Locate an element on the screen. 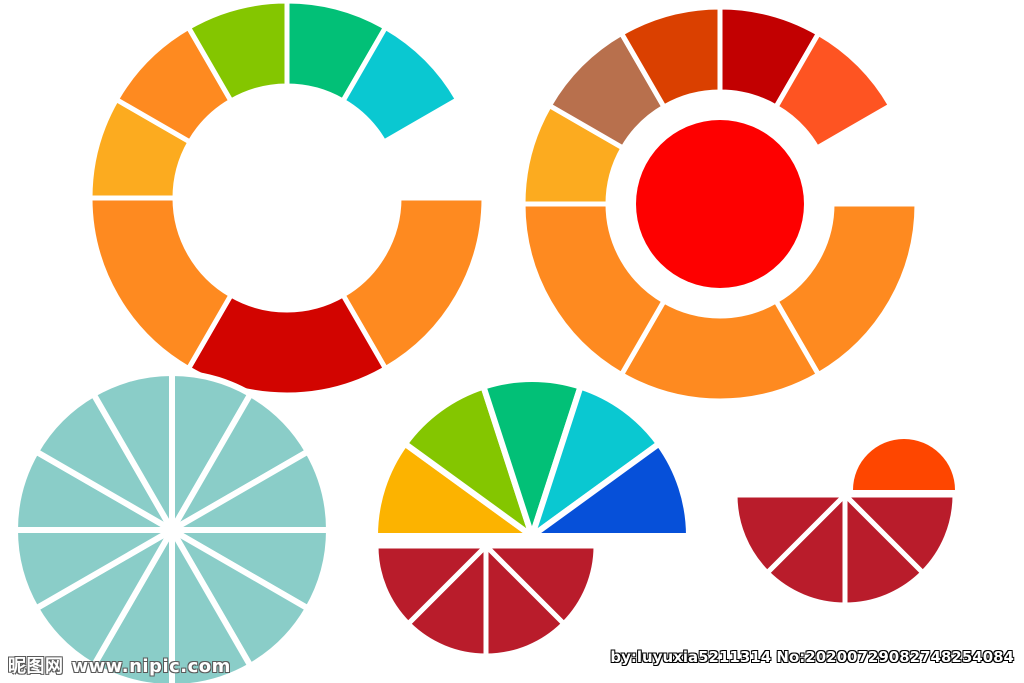 Image resolution: width=1024 pixels, height=683 pixels. segment-tomato is located at coordinates (833, 90).